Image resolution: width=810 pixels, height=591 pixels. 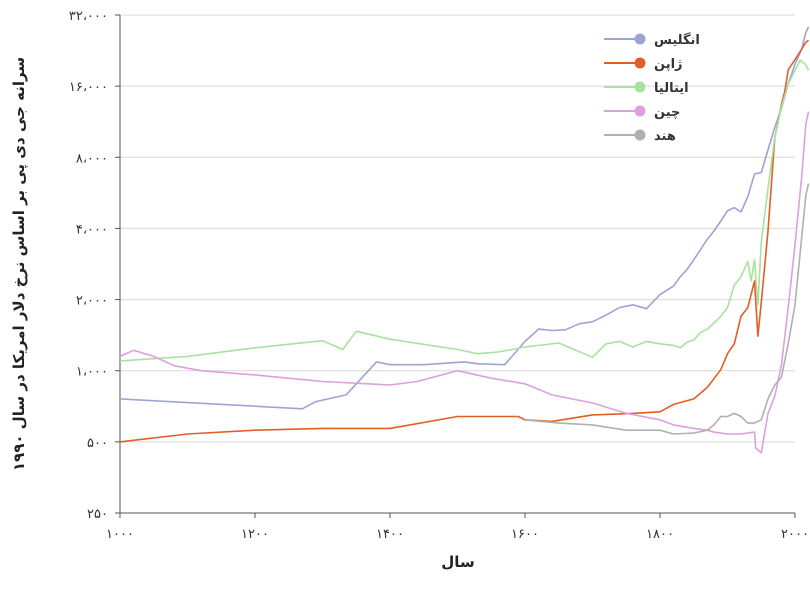 I want to click on legend-label: چین, so click(x=667, y=112).